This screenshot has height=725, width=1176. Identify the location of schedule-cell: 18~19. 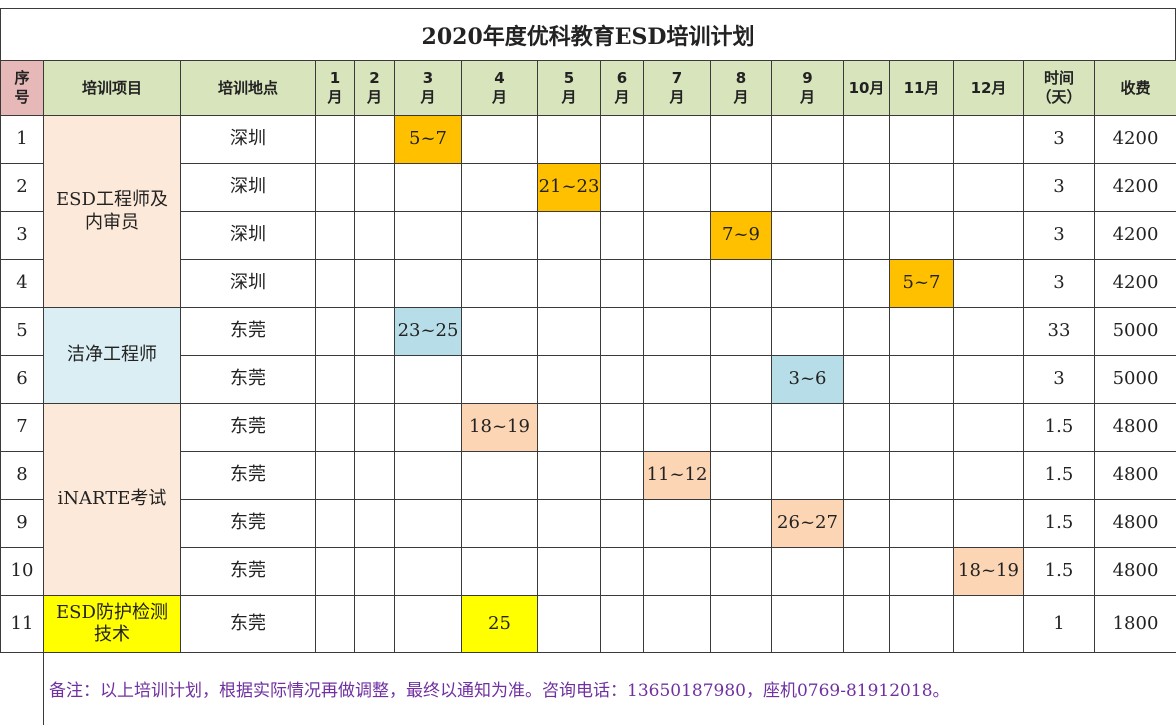
(499, 427).